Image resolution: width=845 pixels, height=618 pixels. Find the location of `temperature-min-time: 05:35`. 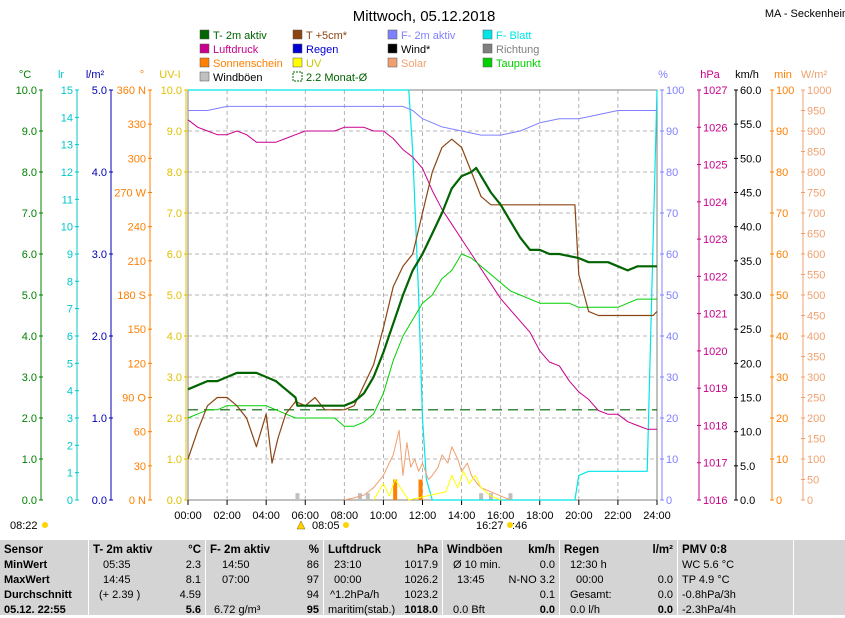

temperature-min-time: 05:35 is located at coordinates (117, 565).